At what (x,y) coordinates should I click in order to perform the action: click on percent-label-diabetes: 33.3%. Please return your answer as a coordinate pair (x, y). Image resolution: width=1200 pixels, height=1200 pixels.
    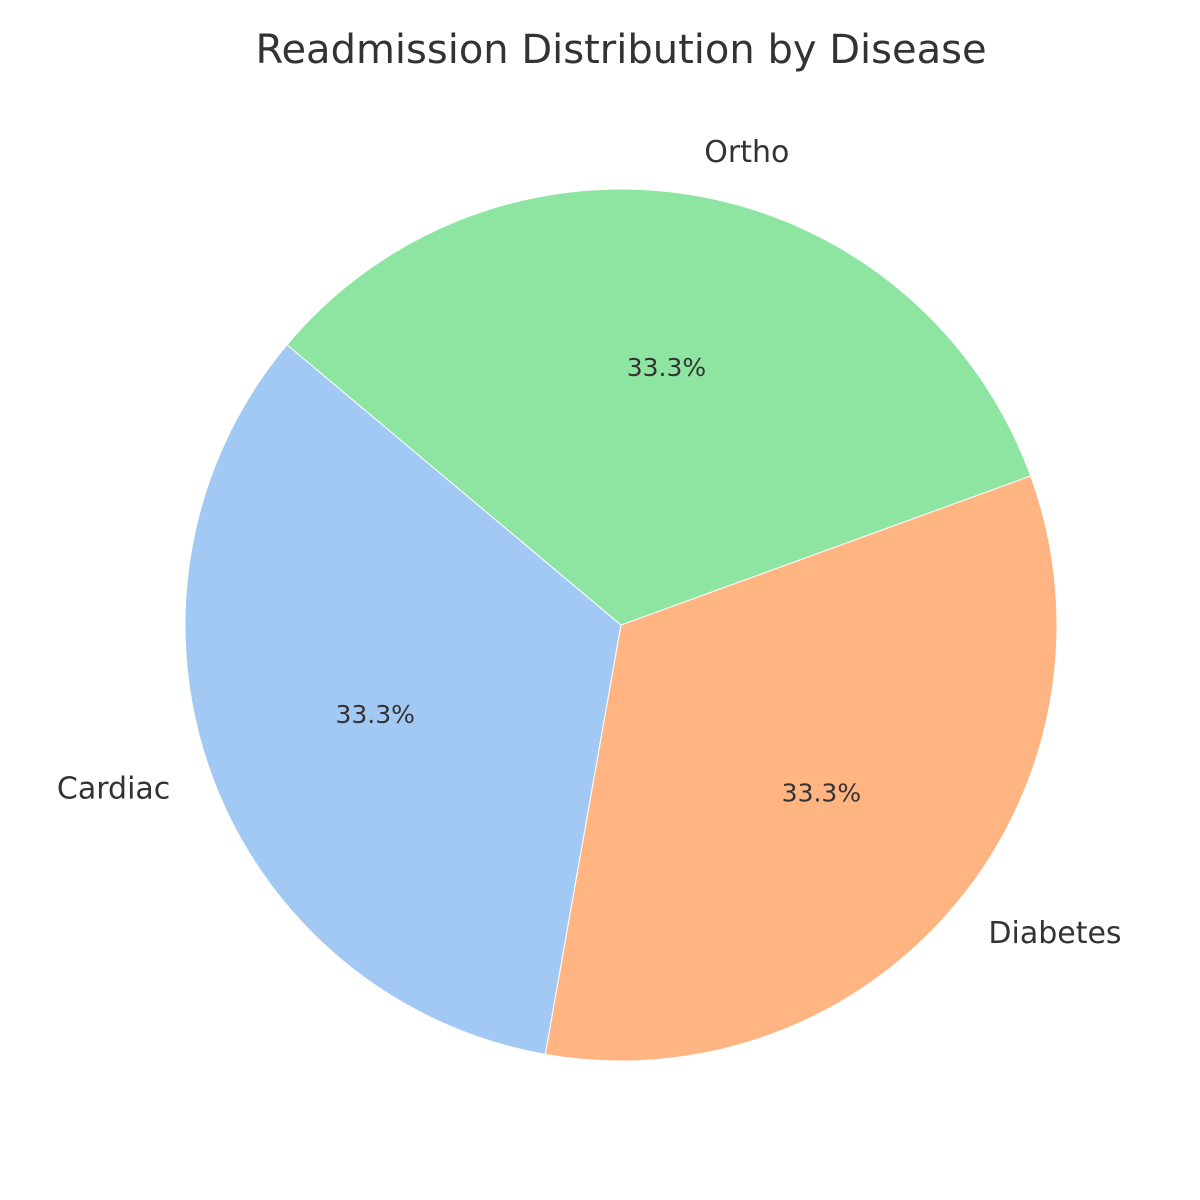
    Looking at the image, I should click on (821, 793).